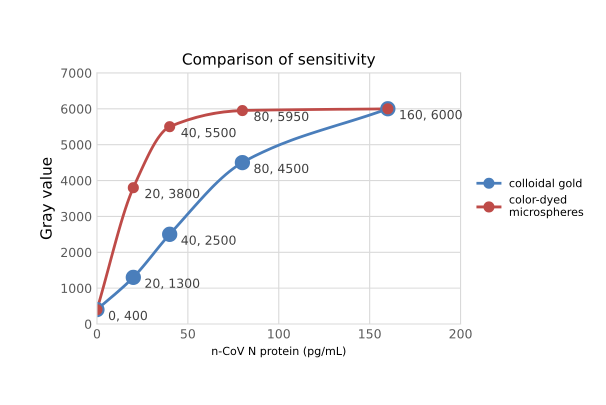  What do you see at coordinates (88, 324) in the screenshot?
I see `y-tick-label: 0` at bounding box center [88, 324].